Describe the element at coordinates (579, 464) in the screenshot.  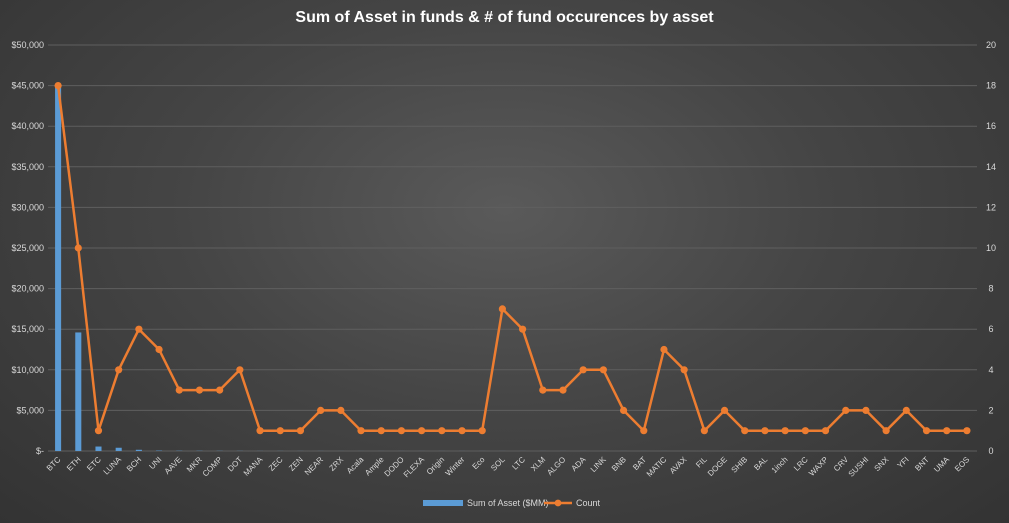
I see `x-tick-label: ADA` at that location.